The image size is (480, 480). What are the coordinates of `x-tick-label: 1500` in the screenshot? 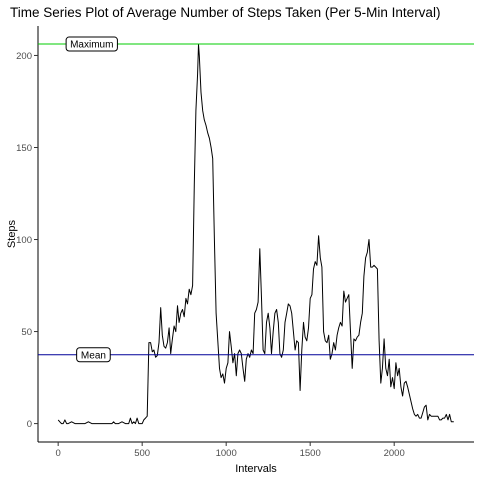 It's located at (310, 453).